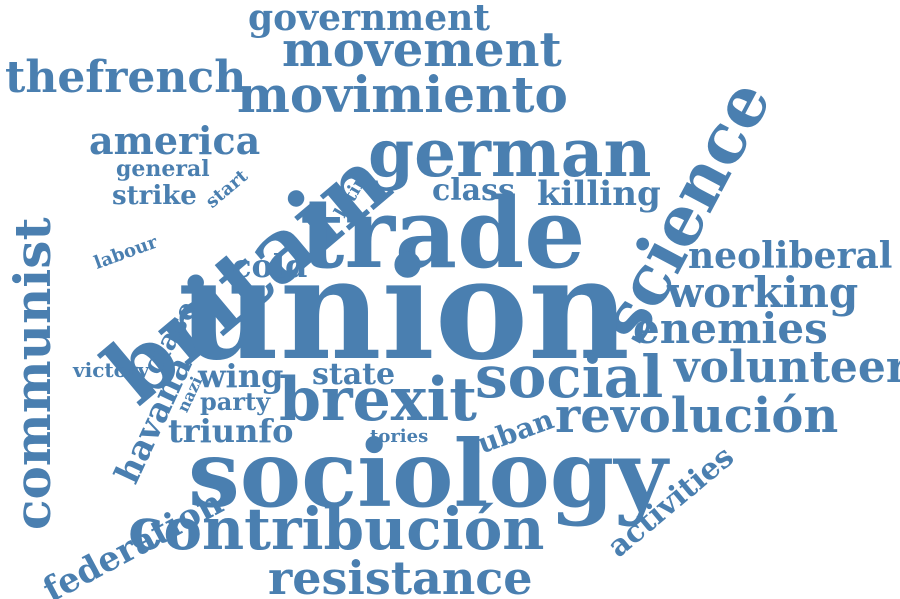  What do you see at coordinates (473, 190) in the screenshot?
I see `word-class: class` at bounding box center [473, 190].